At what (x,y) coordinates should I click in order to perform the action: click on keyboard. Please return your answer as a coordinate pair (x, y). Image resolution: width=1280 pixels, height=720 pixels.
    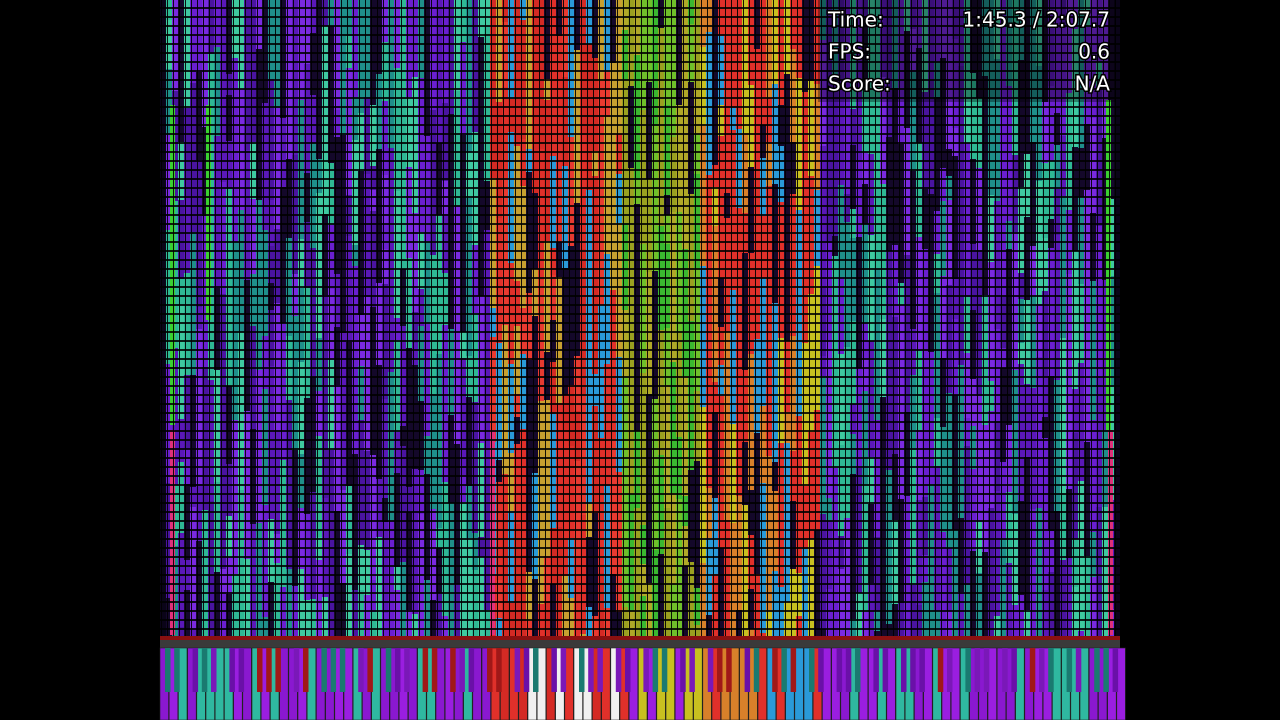
    Looking at the image, I should click on (642, 683).